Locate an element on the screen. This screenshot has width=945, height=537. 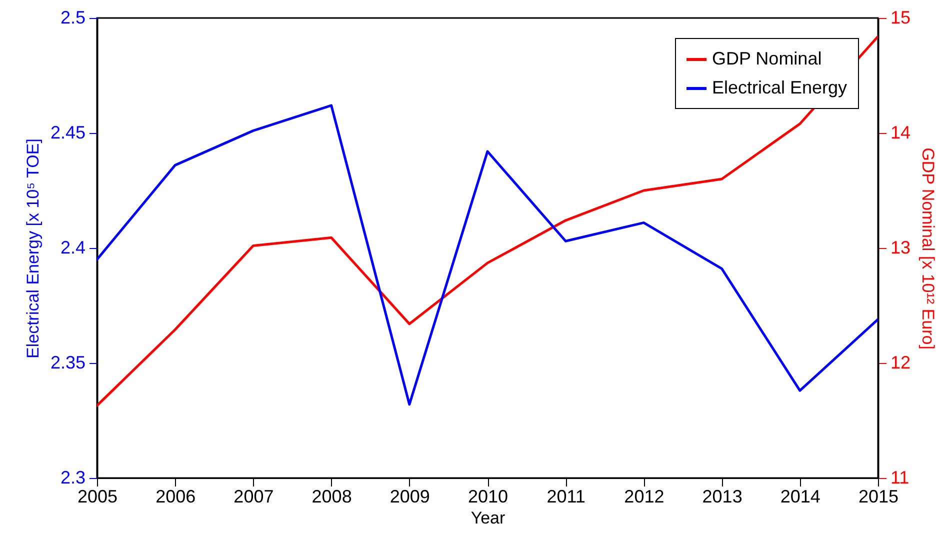
x-tick-label: 2015 is located at coordinates (878, 496).